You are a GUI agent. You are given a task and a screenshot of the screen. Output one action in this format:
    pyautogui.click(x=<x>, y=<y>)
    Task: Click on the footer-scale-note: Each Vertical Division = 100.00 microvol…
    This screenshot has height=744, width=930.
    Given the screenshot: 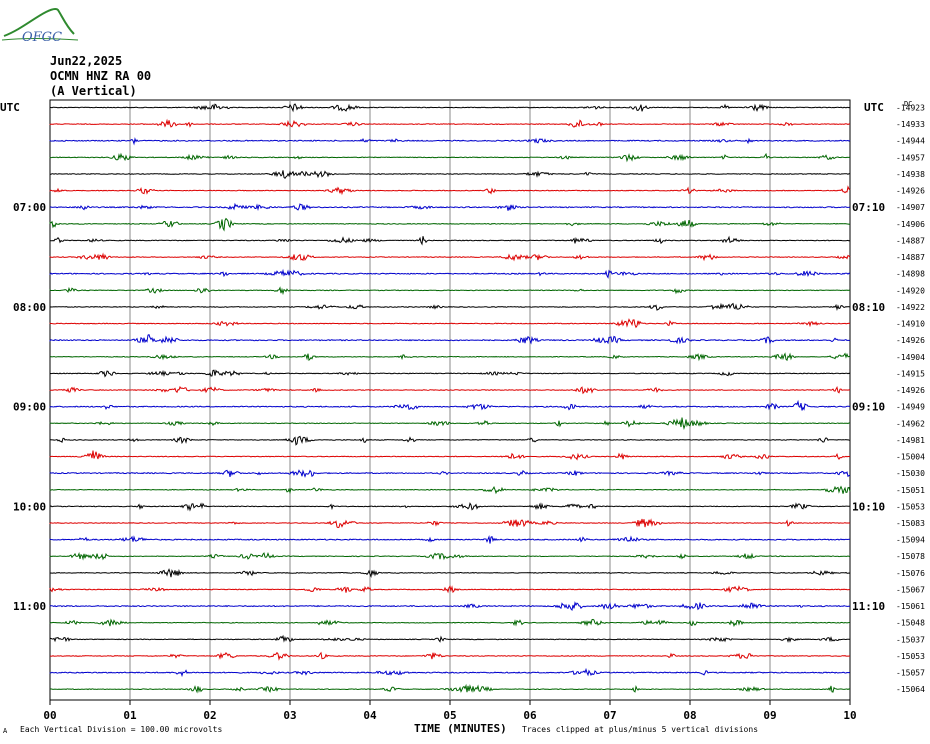 What is the action you would take?
    pyautogui.click(x=121, y=729)
    